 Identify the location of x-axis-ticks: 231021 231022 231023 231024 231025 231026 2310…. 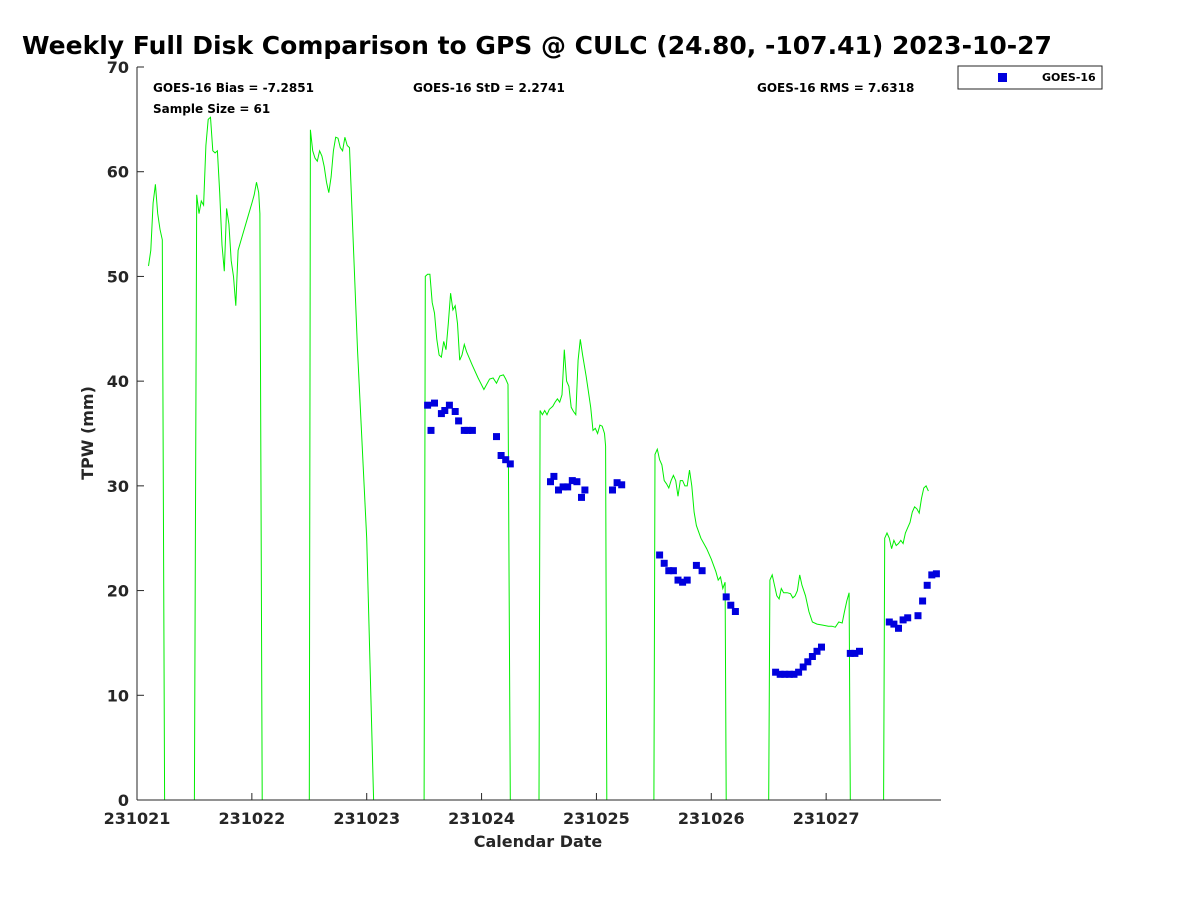
(482, 810).